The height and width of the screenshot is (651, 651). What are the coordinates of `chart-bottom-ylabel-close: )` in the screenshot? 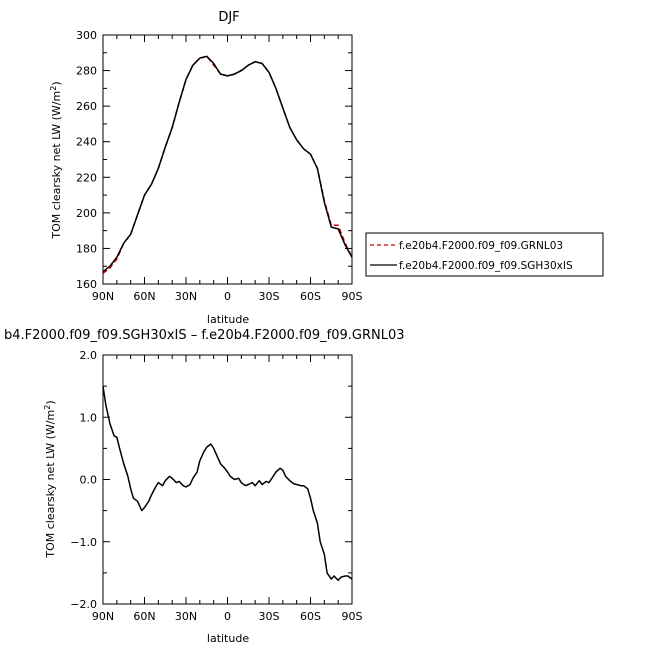 It's located at (50, 402).